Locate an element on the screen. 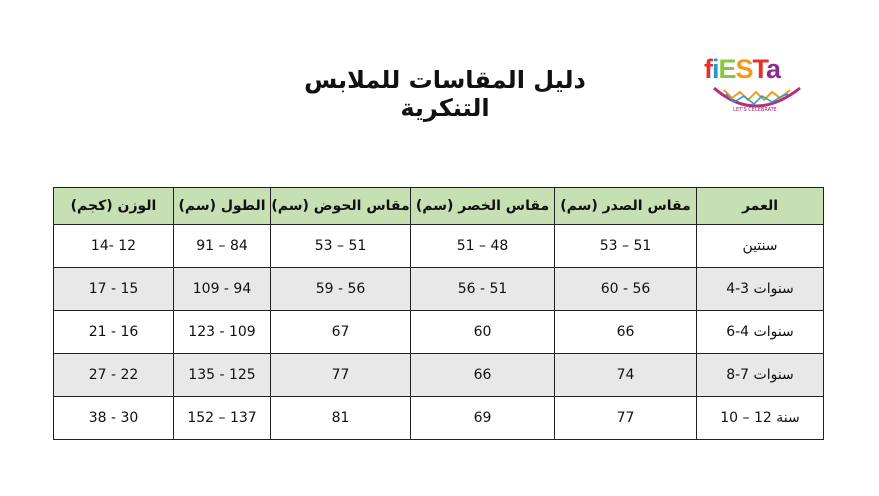 Image resolution: width=879 pixels, height=496 pixels. table-row: 8-7 سنوات 74 66 77 135 - 125 27 - 22 is located at coordinates (438, 375).